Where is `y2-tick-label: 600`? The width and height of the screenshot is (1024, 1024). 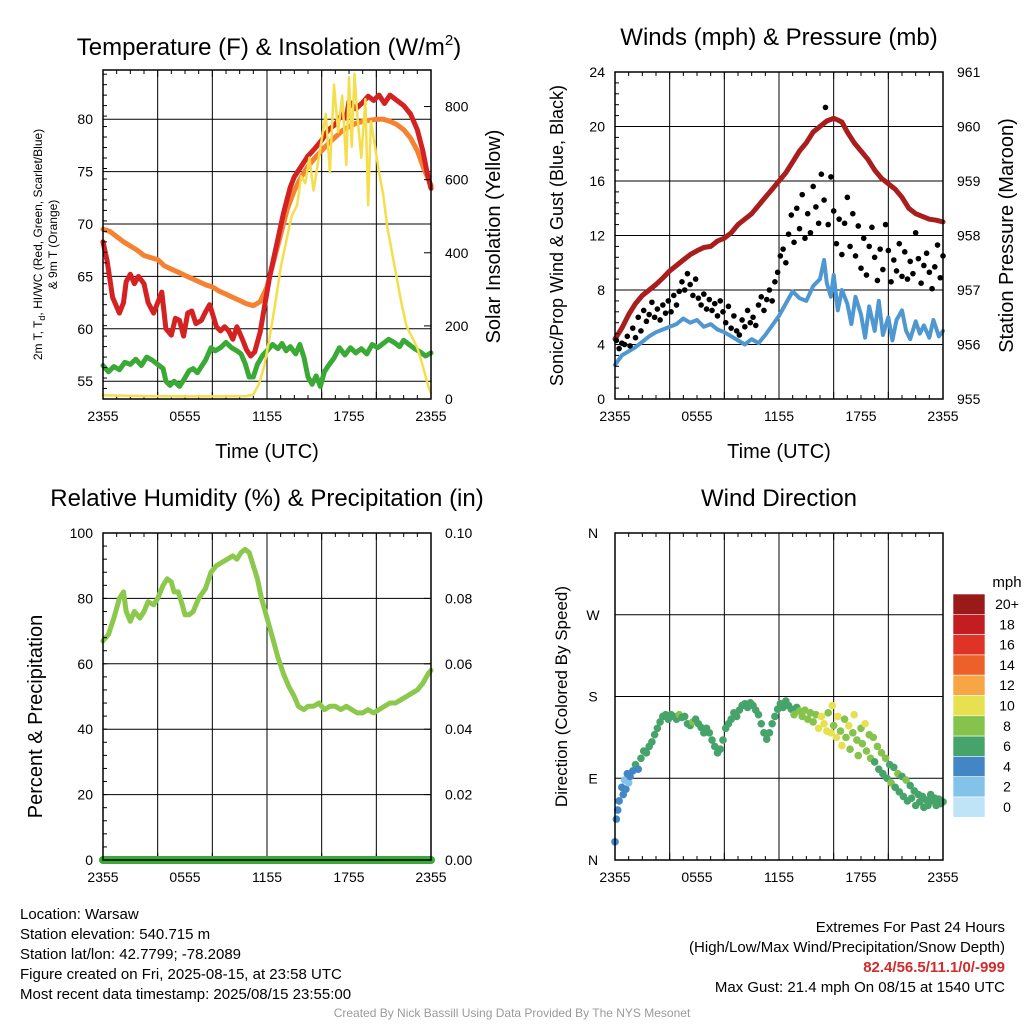 y2-tick-label: 600 is located at coordinates (457, 180).